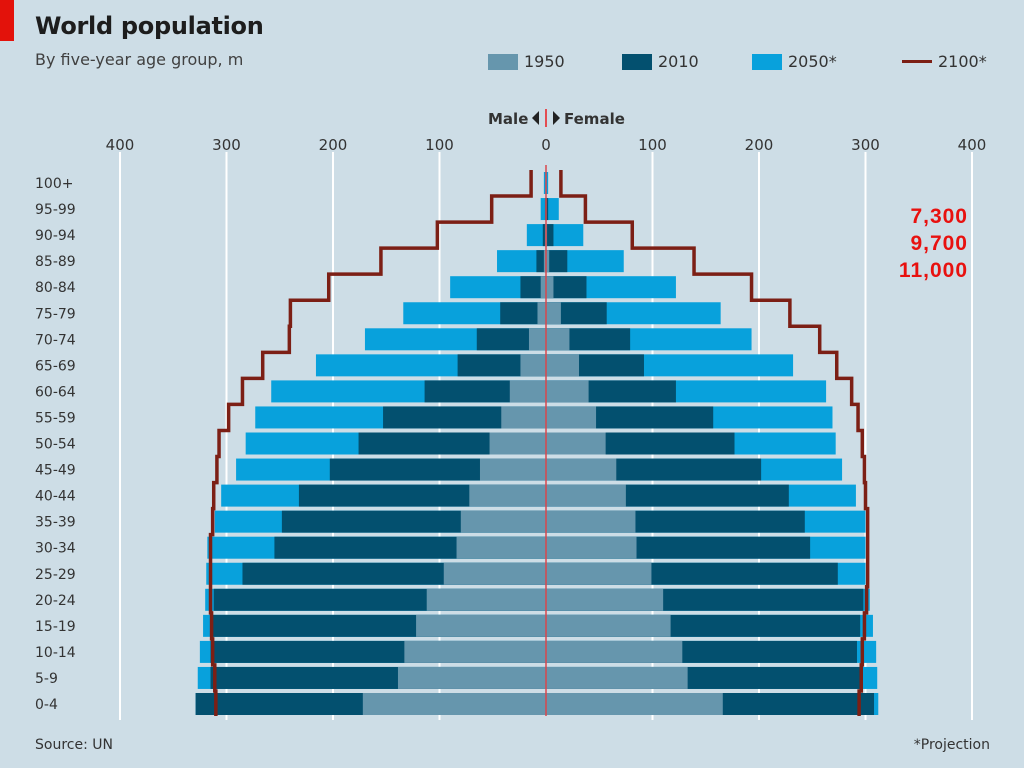  What do you see at coordinates (55, 523) in the screenshot?
I see `age-group-label: 35-39` at bounding box center [55, 523].